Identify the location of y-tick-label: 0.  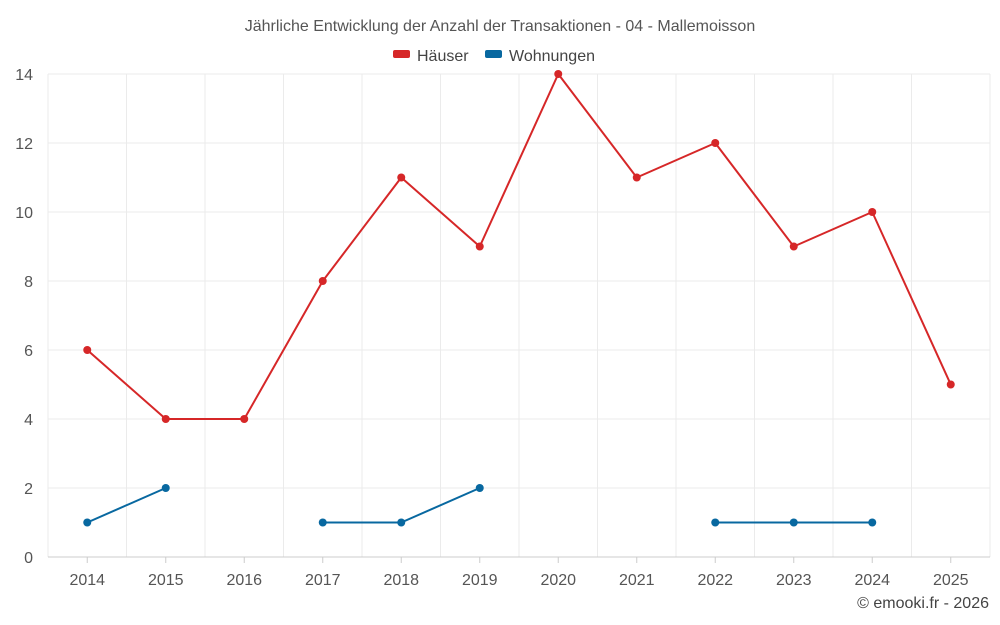
(28, 558).